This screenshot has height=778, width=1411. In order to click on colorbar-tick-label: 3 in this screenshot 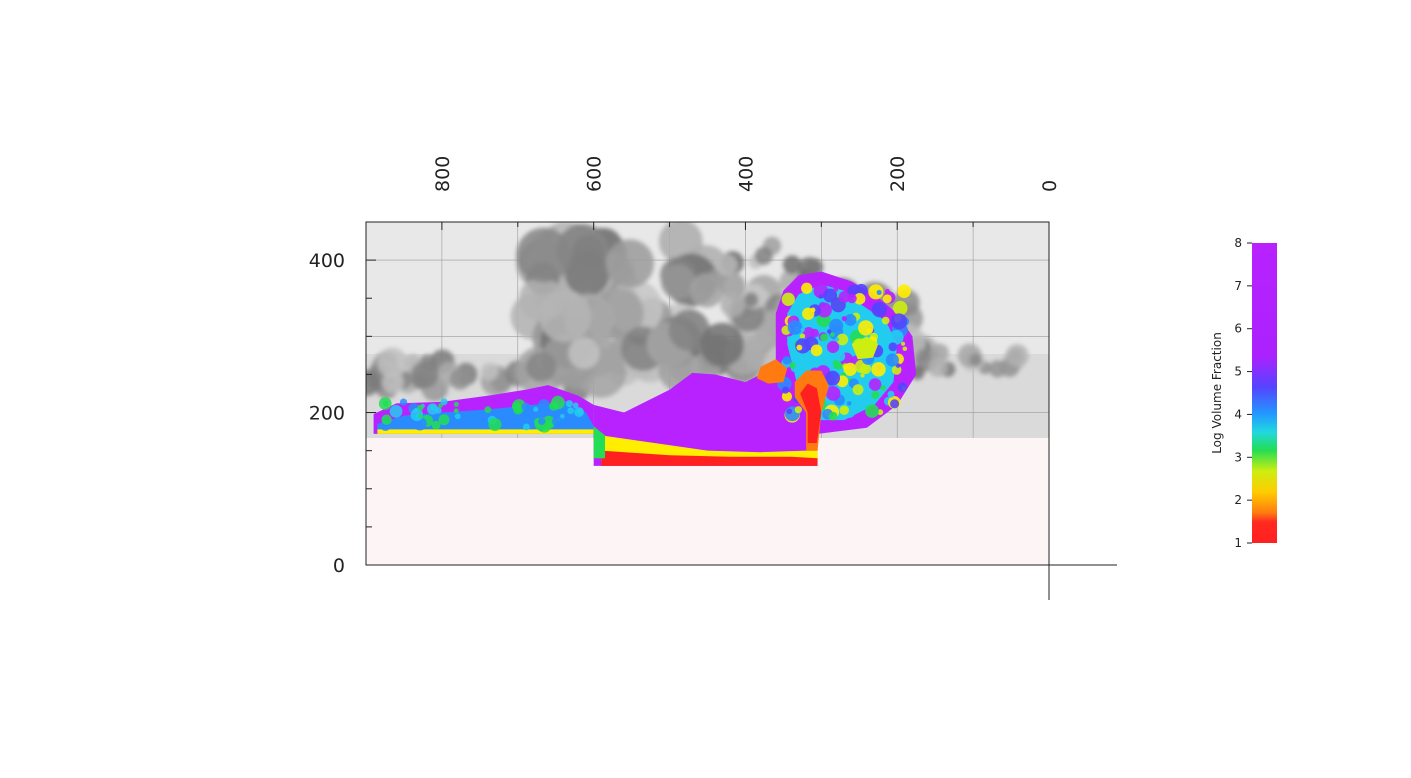, I will do `click(1238, 457)`.